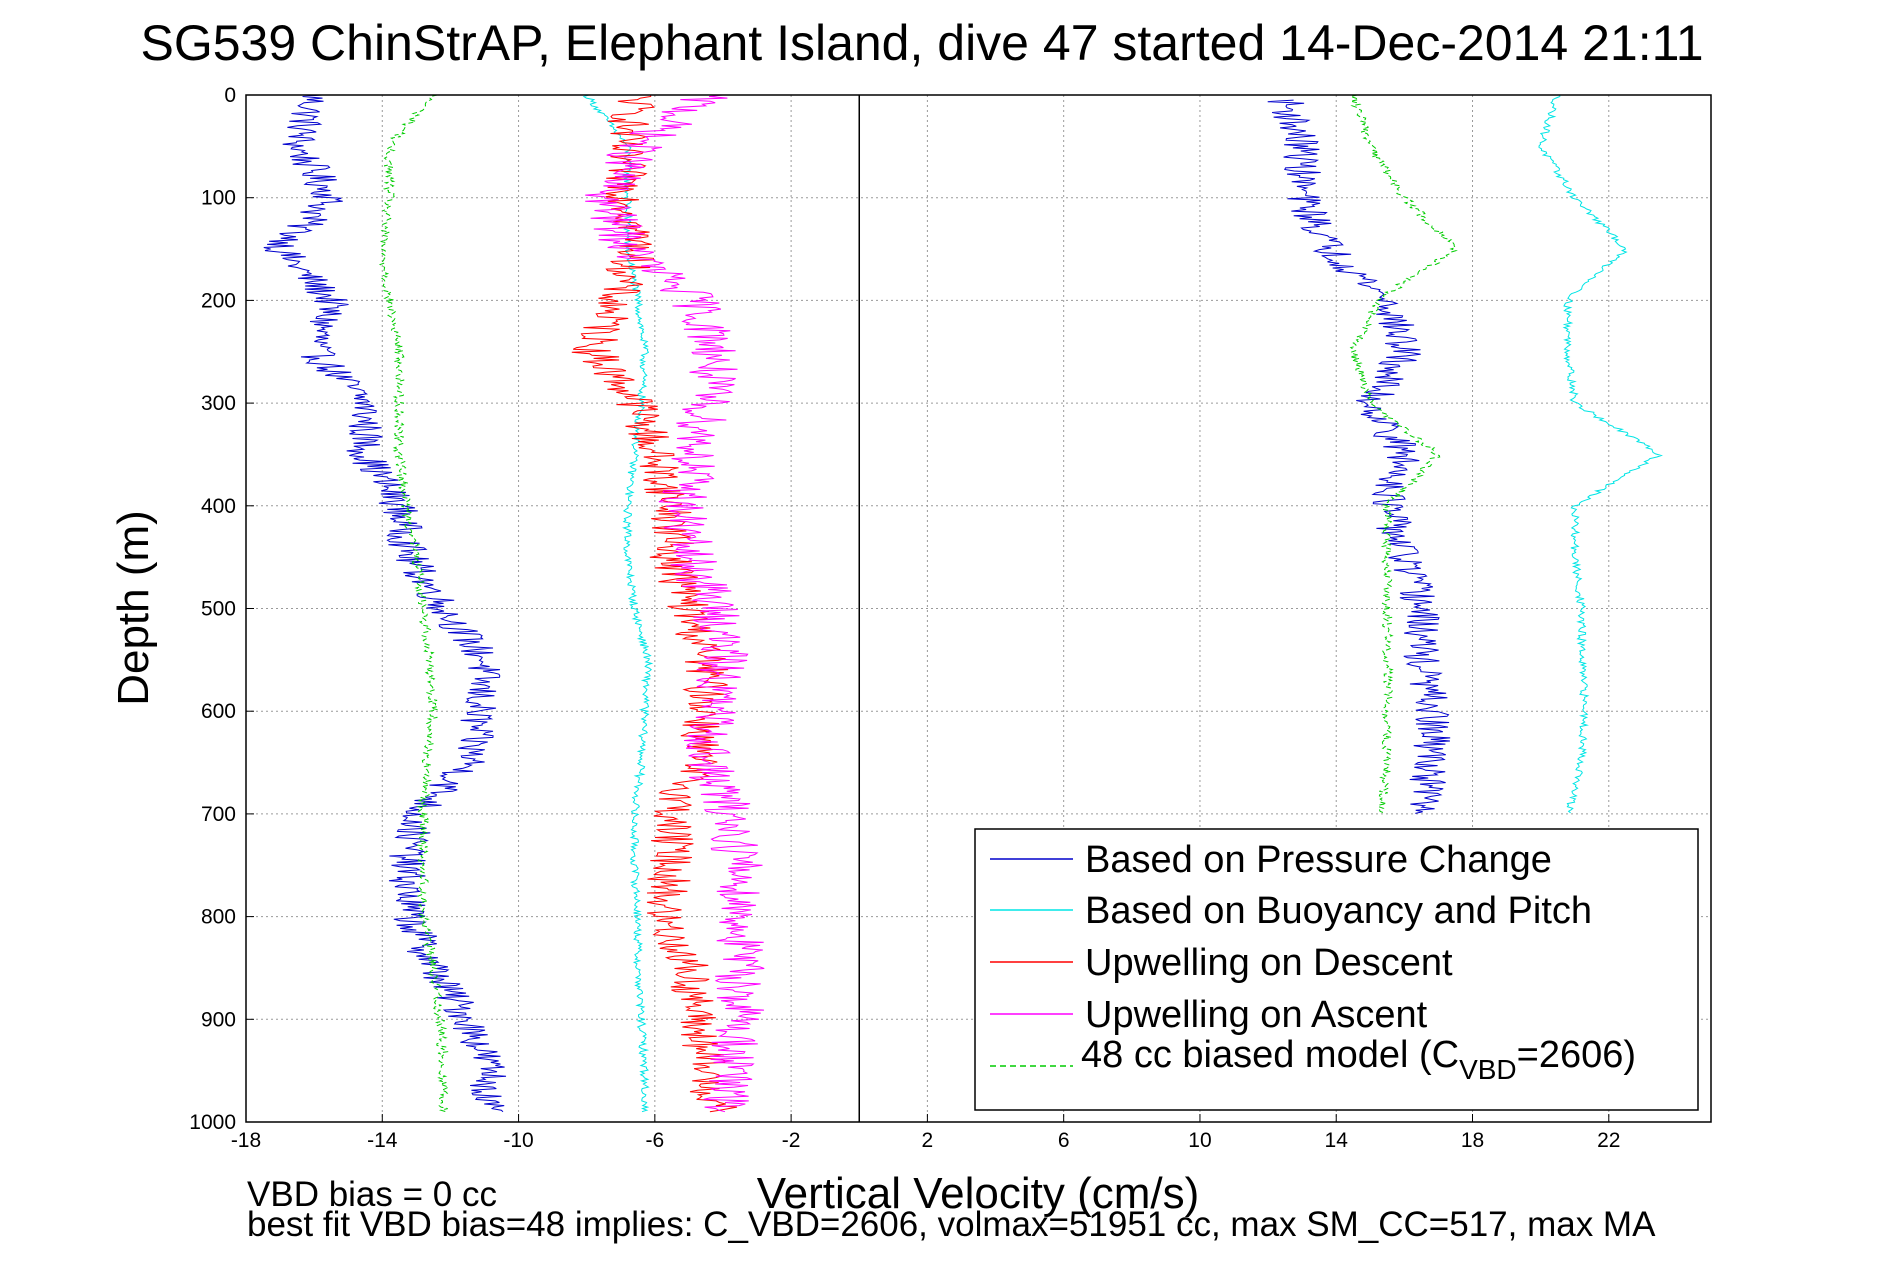  Describe the element at coordinates (218, 506) in the screenshot. I see `y-tick-label: 400` at that location.